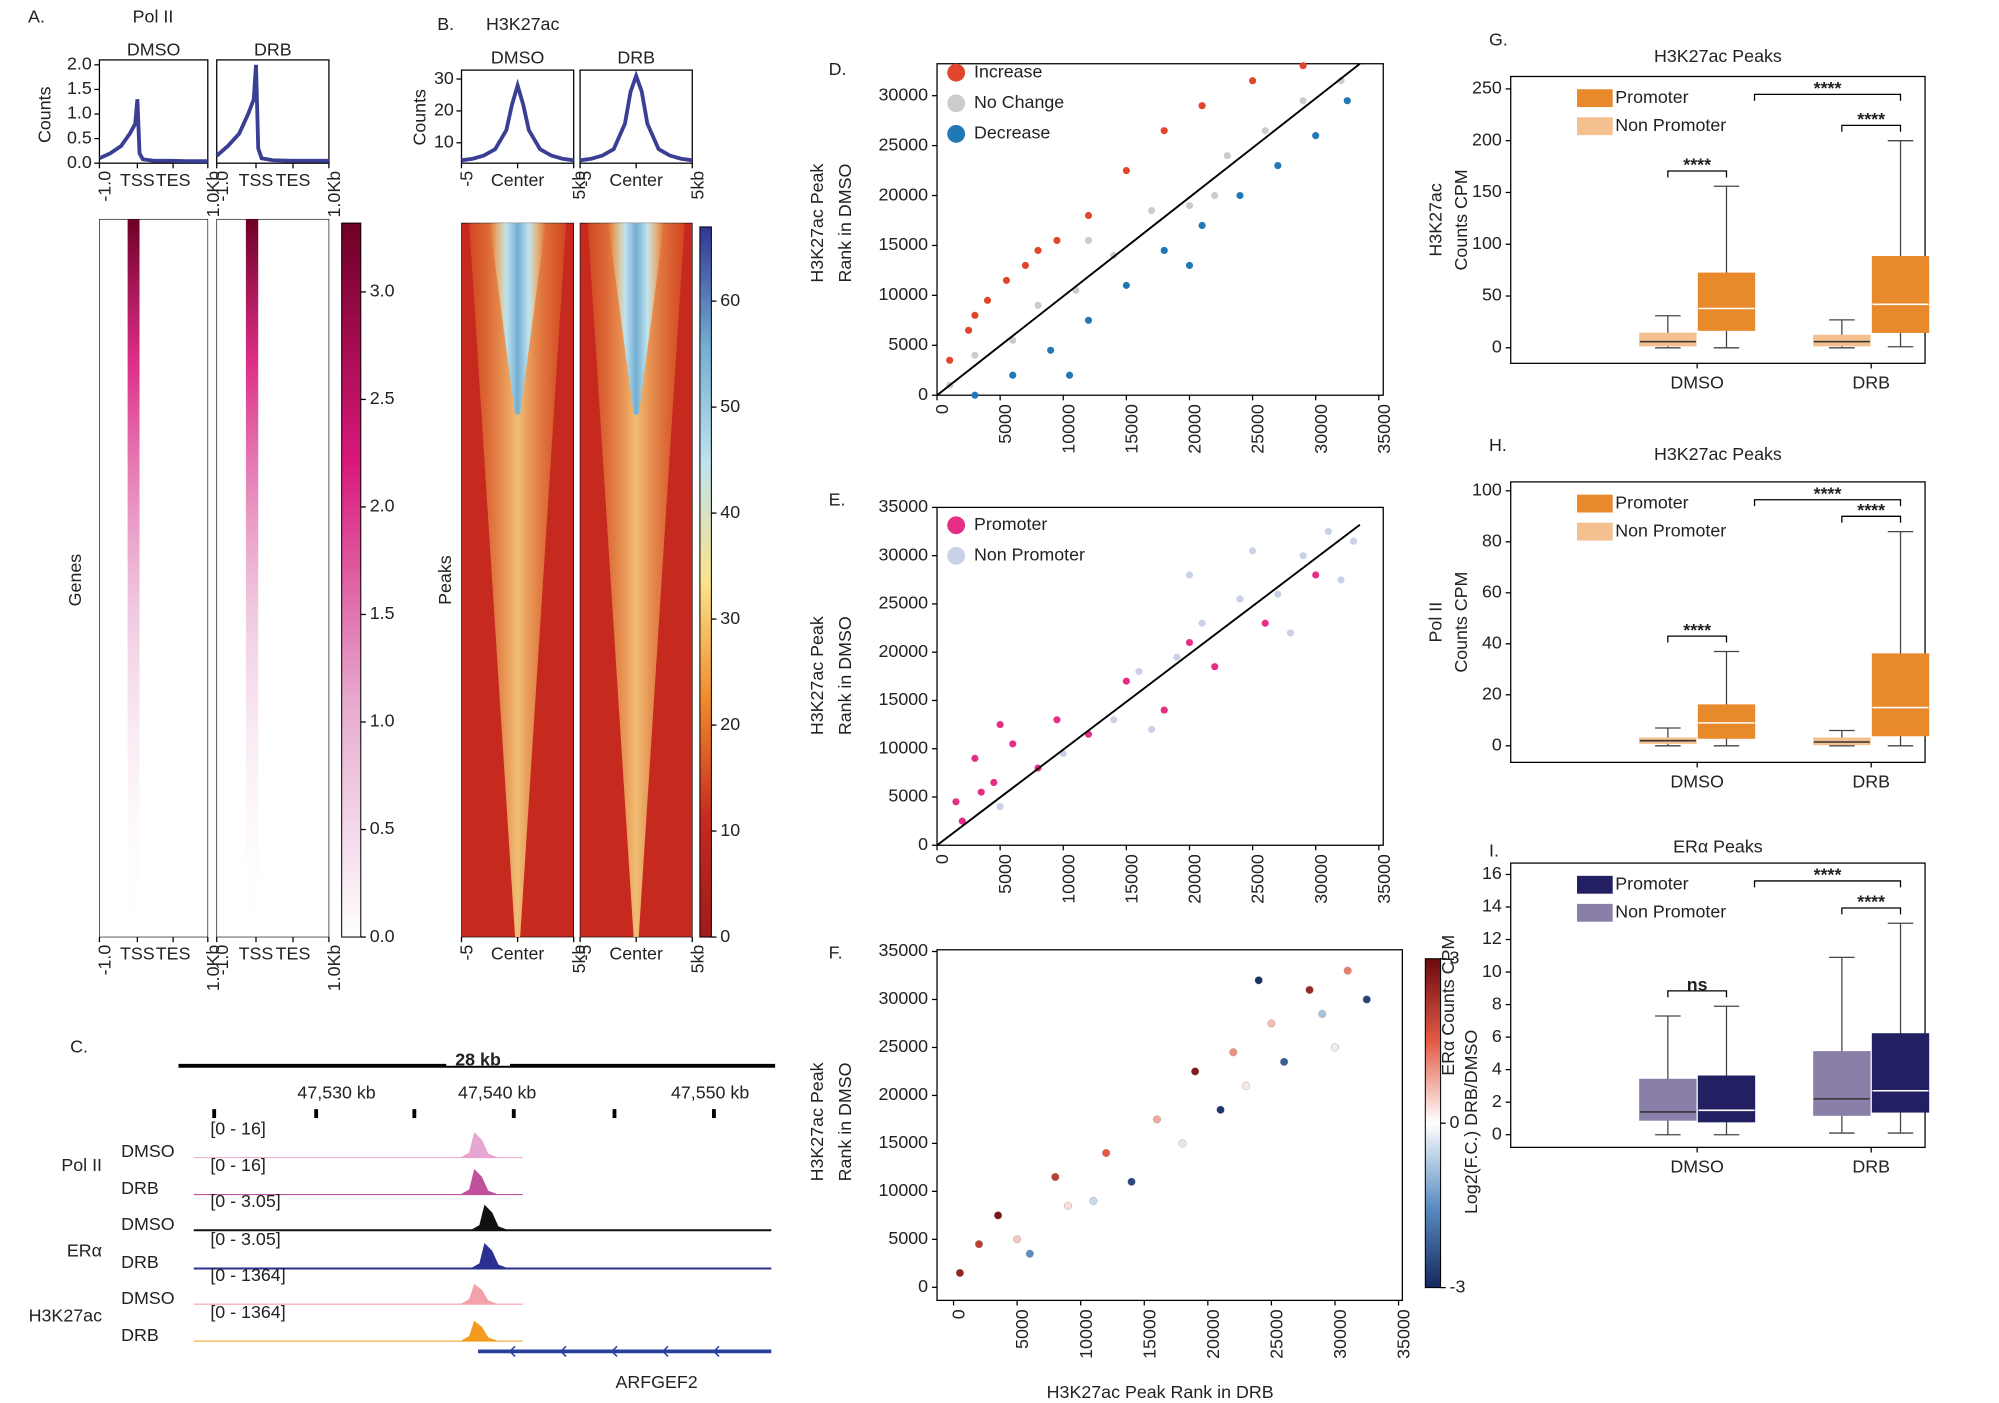 The width and height of the screenshot is (1999, 1403). What do you see at coordinates (1436, 219) in the screenshot?
I see `y-axis-label: H3K27ac` at bounding box center [1436, 219].